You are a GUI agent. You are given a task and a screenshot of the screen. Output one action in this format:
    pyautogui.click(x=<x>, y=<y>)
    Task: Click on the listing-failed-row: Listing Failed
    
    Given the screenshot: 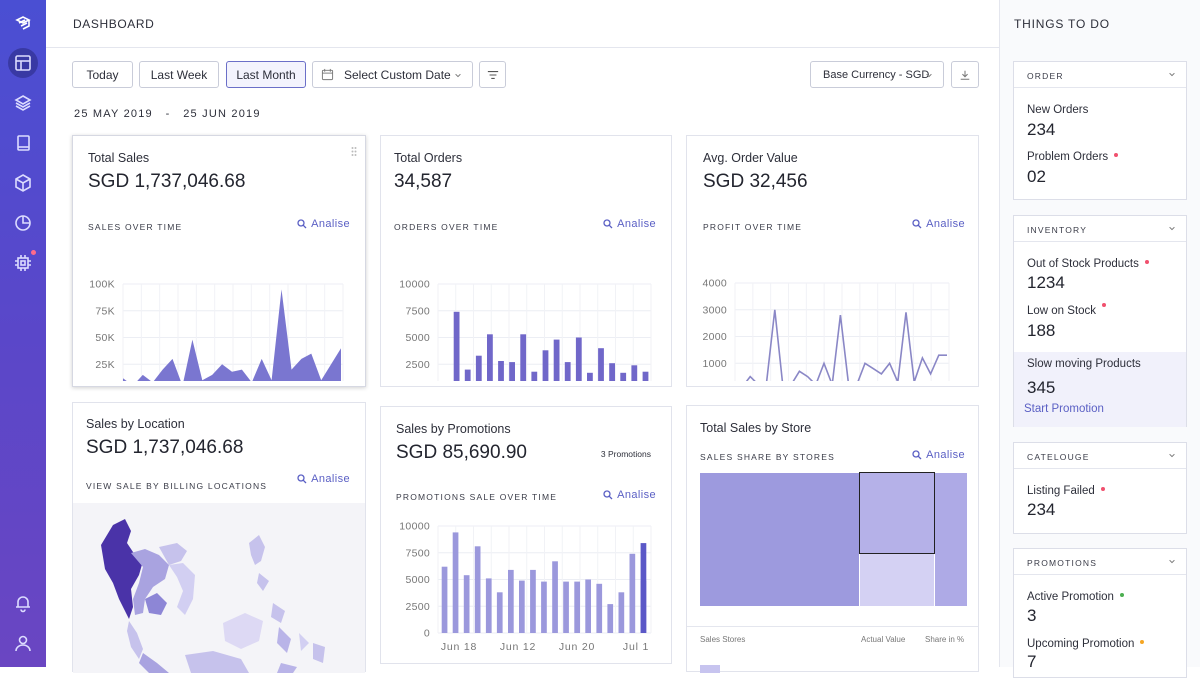 What is the action you would take?
    pyautogui.click(x=1066, y=491)
    